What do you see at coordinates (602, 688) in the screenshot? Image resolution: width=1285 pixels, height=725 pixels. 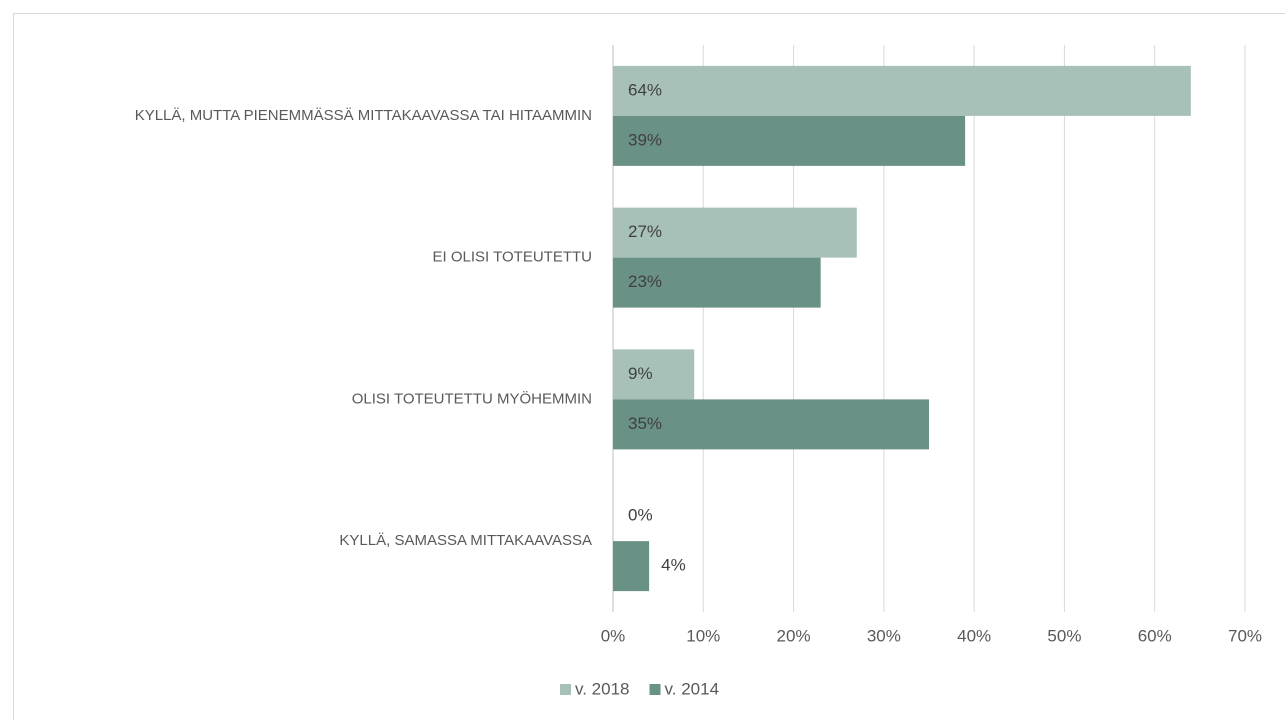 I see `legend-label: v. 2018` at bounding box center [602, 688].